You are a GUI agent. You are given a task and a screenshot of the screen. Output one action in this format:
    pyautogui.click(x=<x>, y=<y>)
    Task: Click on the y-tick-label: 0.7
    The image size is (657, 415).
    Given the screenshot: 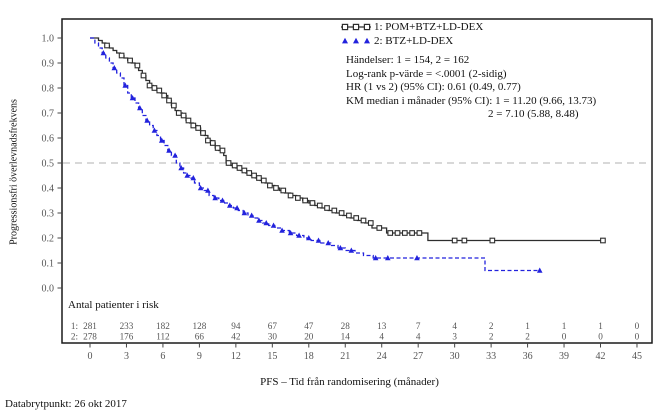 What is the action you would take?
    pyautogui.click(x=48, y=114)
    